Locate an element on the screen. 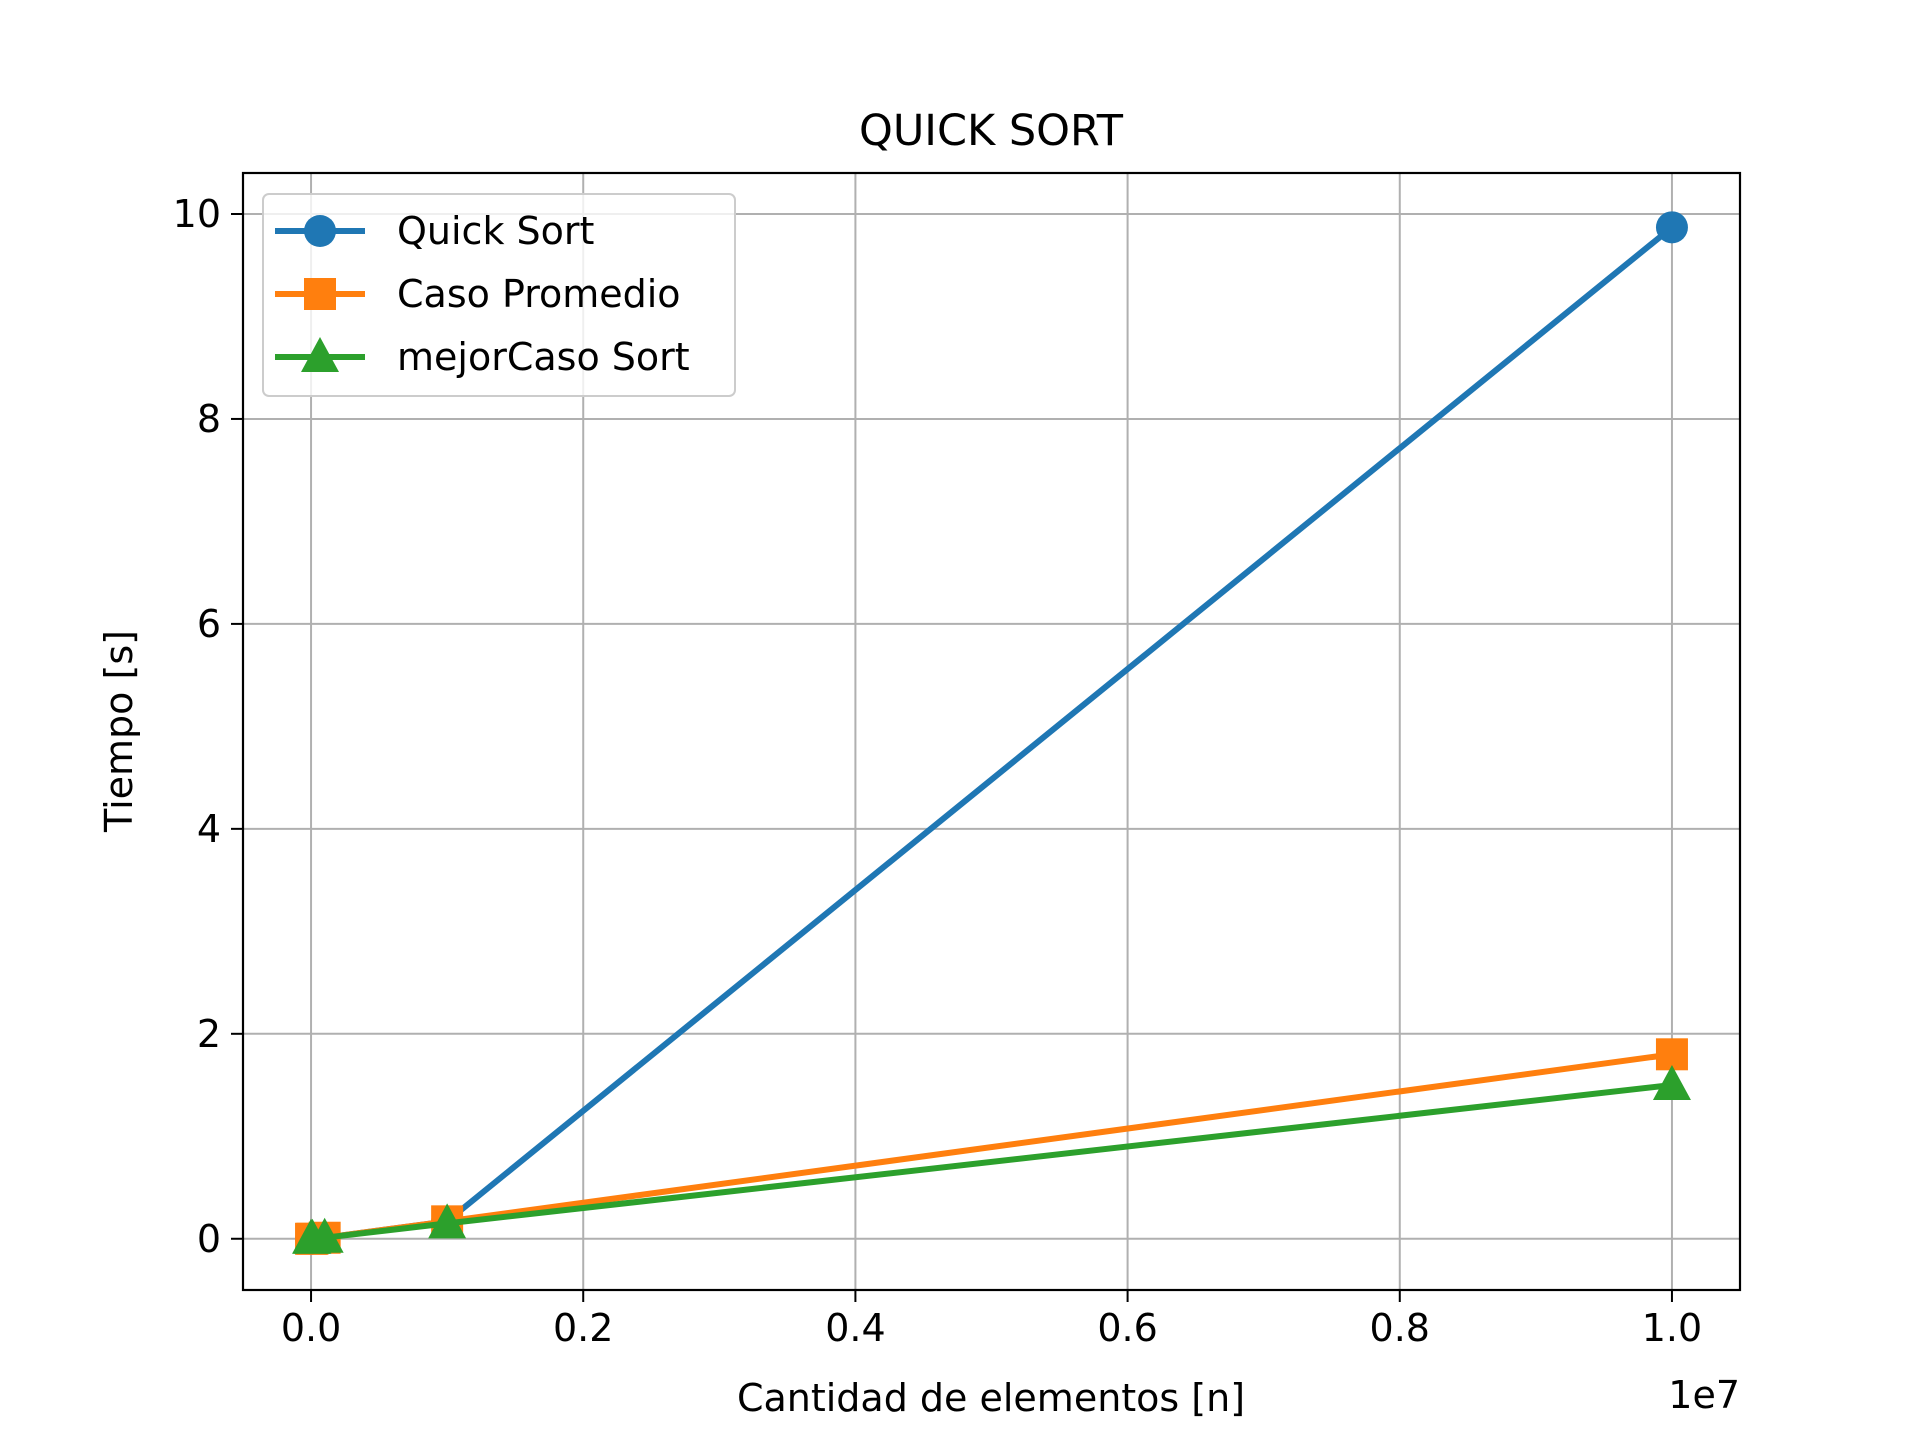  y-tick-label: 2 is located at coordinates (209, 1034).